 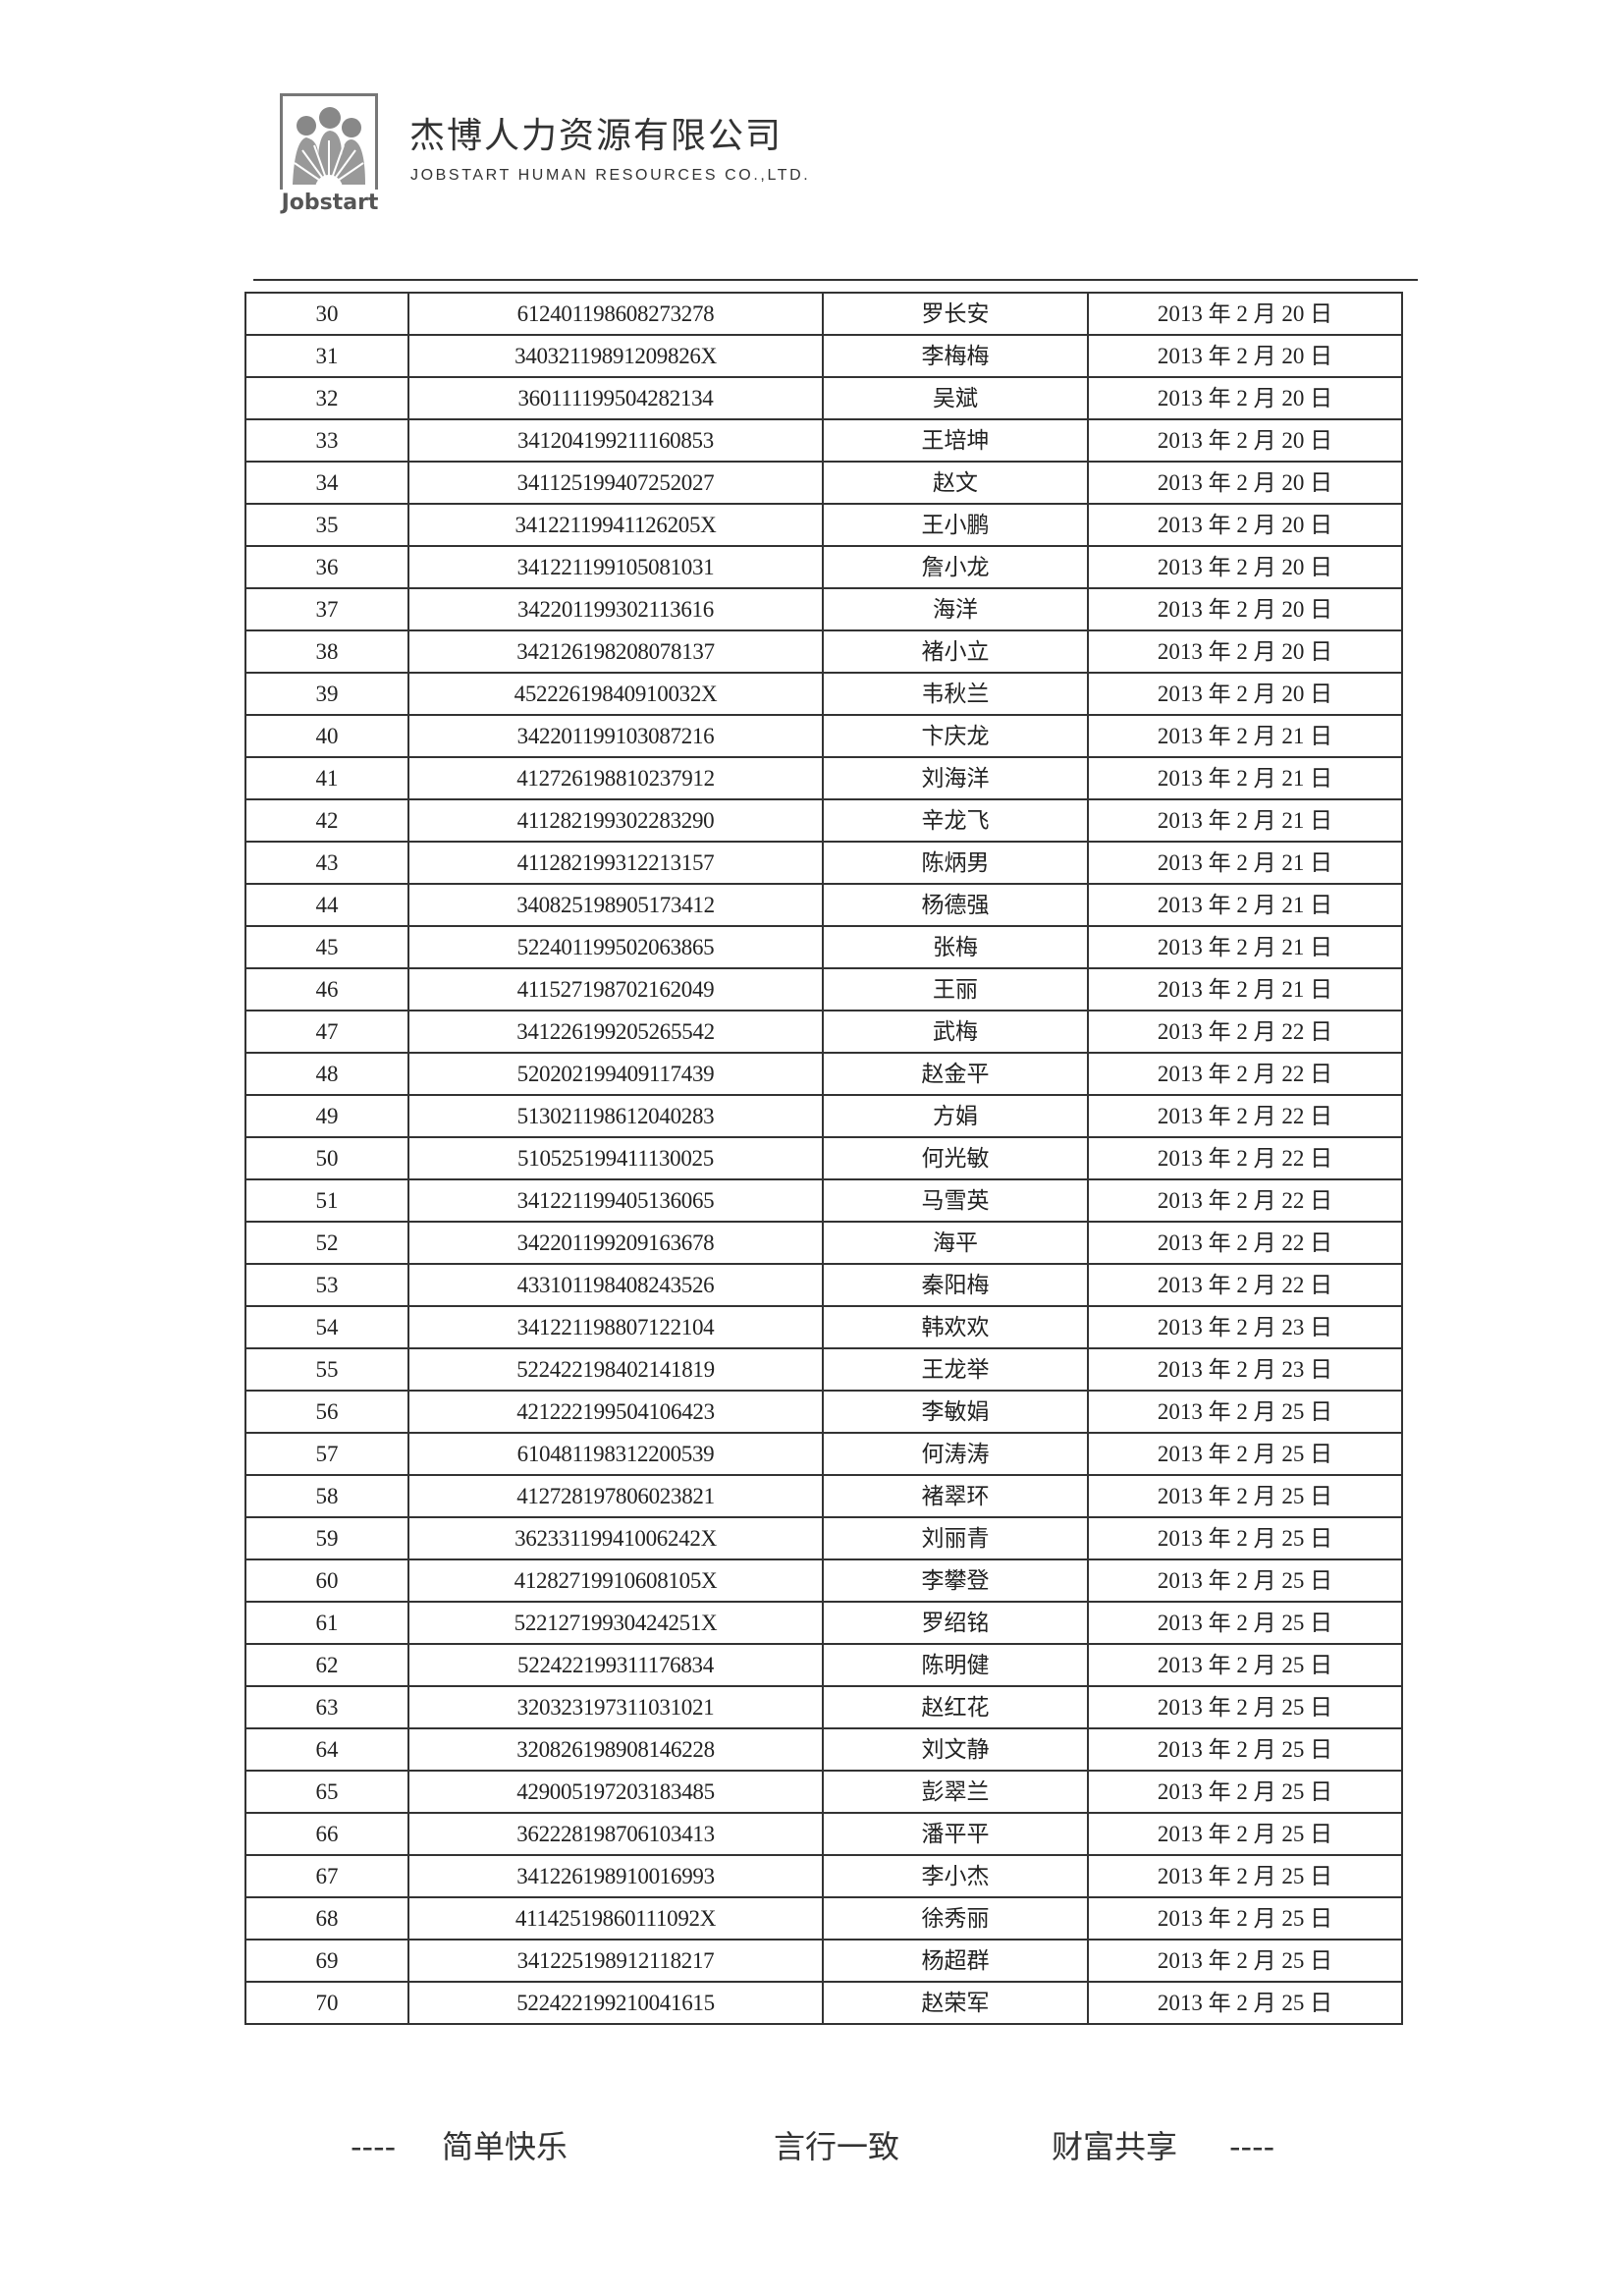 What do you see at coordinates (326, 1369) in the screenshot?
I see `row-number-cell: 55` at bounding box center [326, 1369].